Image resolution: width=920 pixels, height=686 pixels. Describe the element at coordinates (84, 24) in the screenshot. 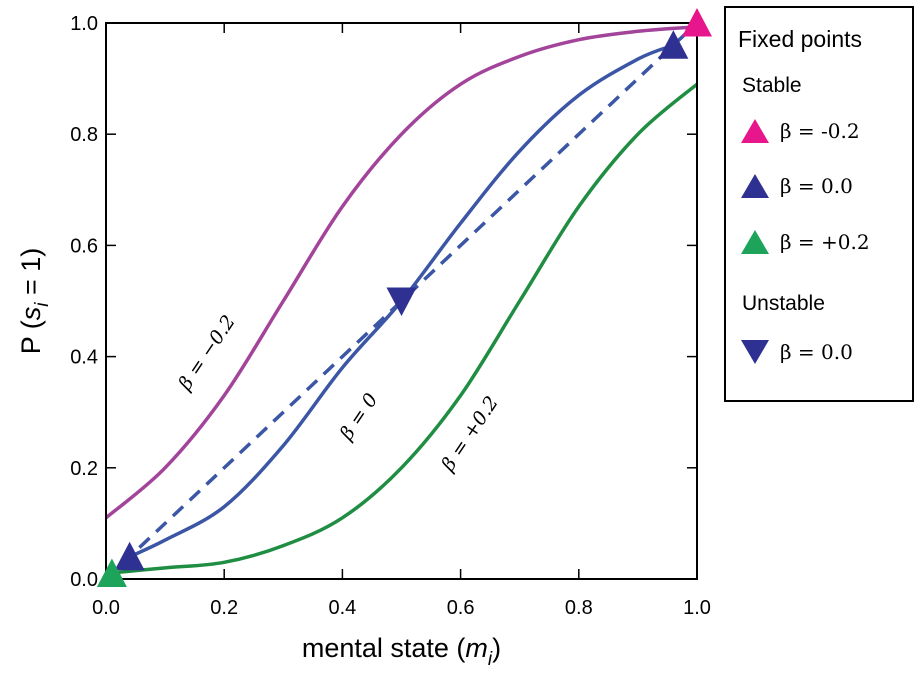

I see `y-tick-label: 1.0` at that location.